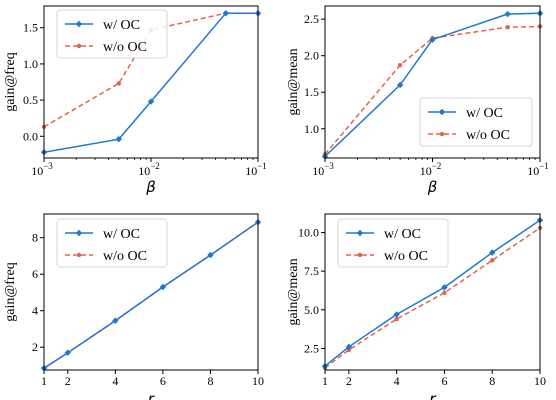  What do you see at coordinates (311, 56) in the screenshot?
I see `y-tick-label: 2.0` at bounding box center [311, 56].